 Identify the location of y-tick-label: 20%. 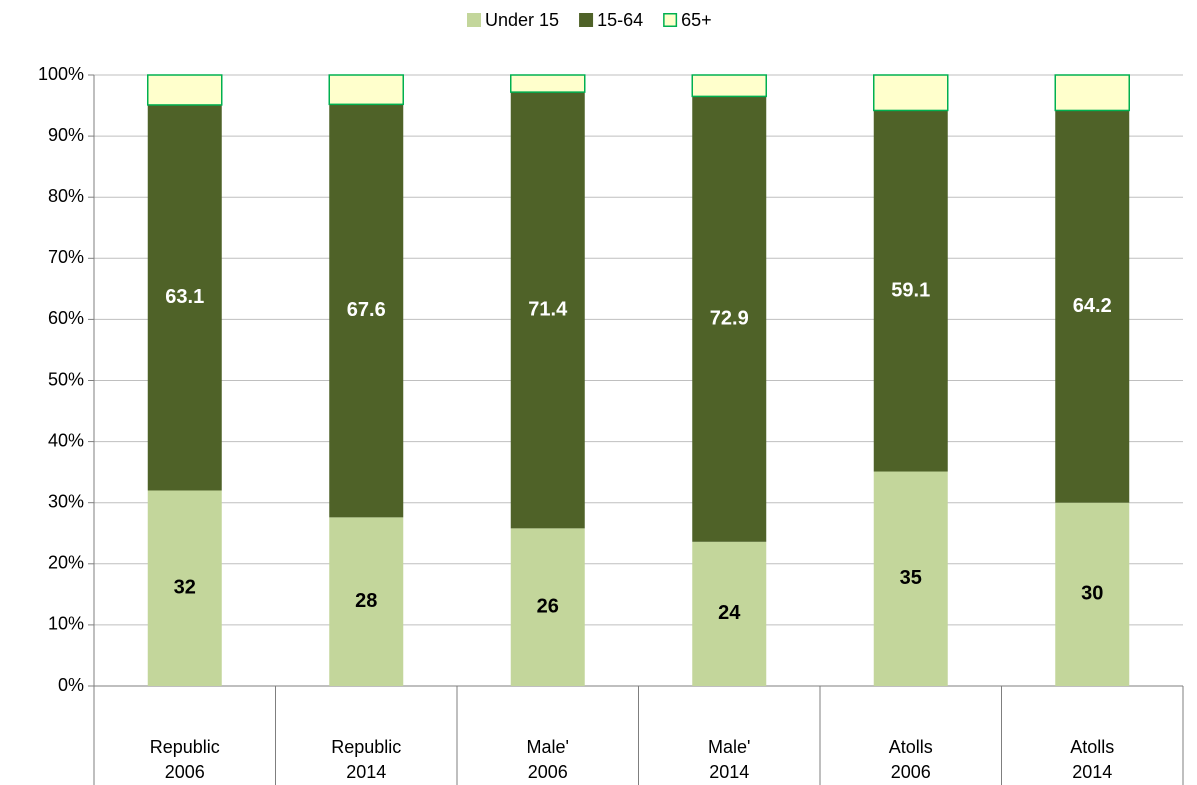
(66, 563).